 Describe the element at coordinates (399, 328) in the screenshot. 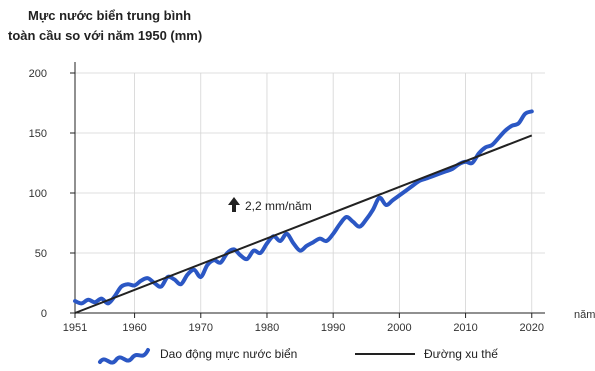

I see `x-tick-label: 2000` at that location.